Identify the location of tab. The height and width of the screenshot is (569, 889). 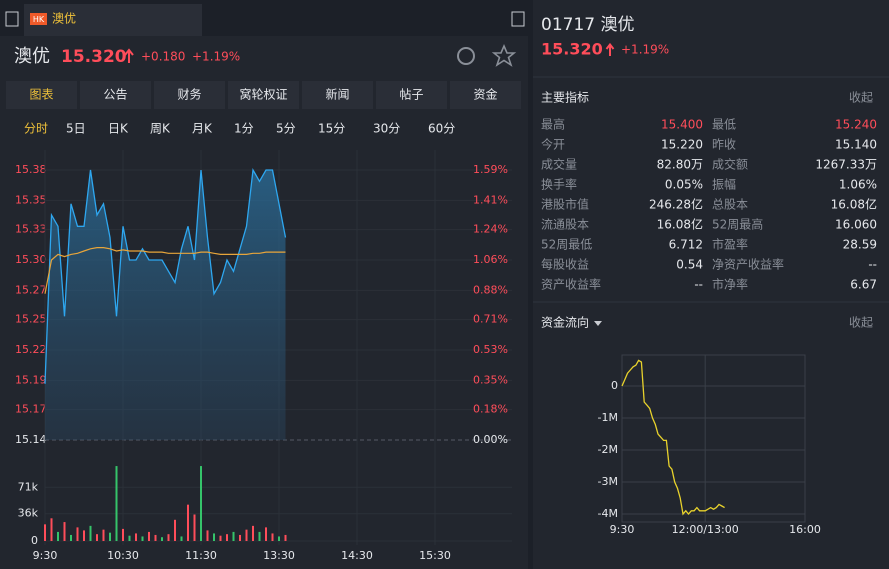
(113, 20).